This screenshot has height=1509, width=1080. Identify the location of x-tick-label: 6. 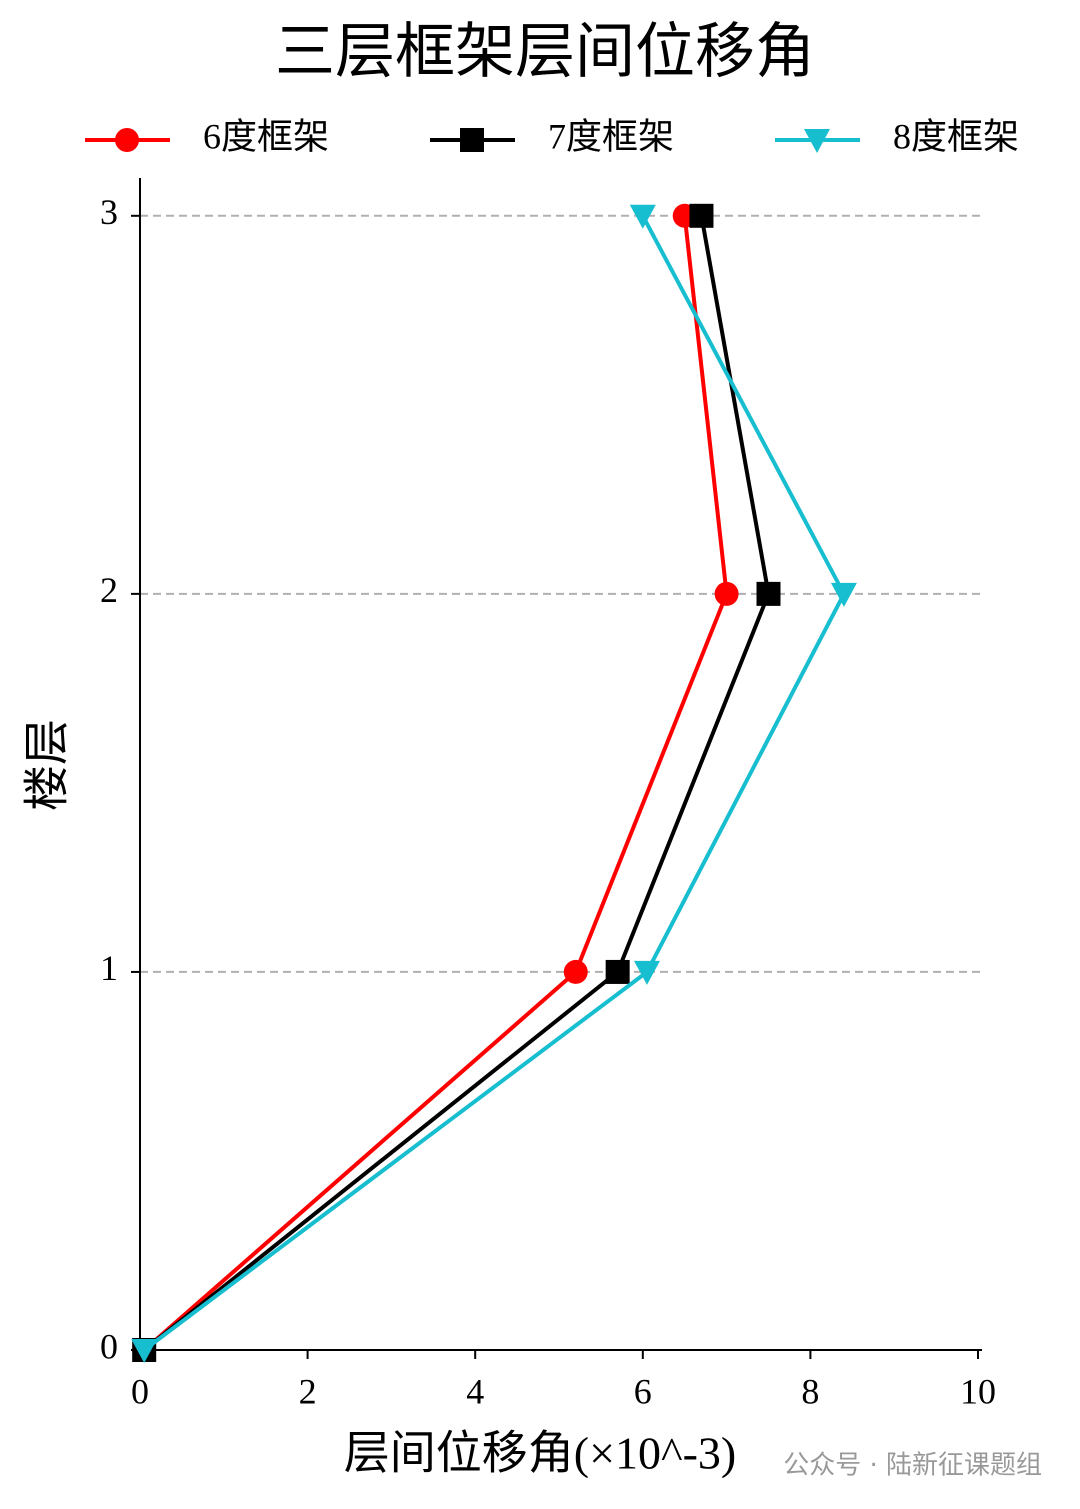
(643, 1391).